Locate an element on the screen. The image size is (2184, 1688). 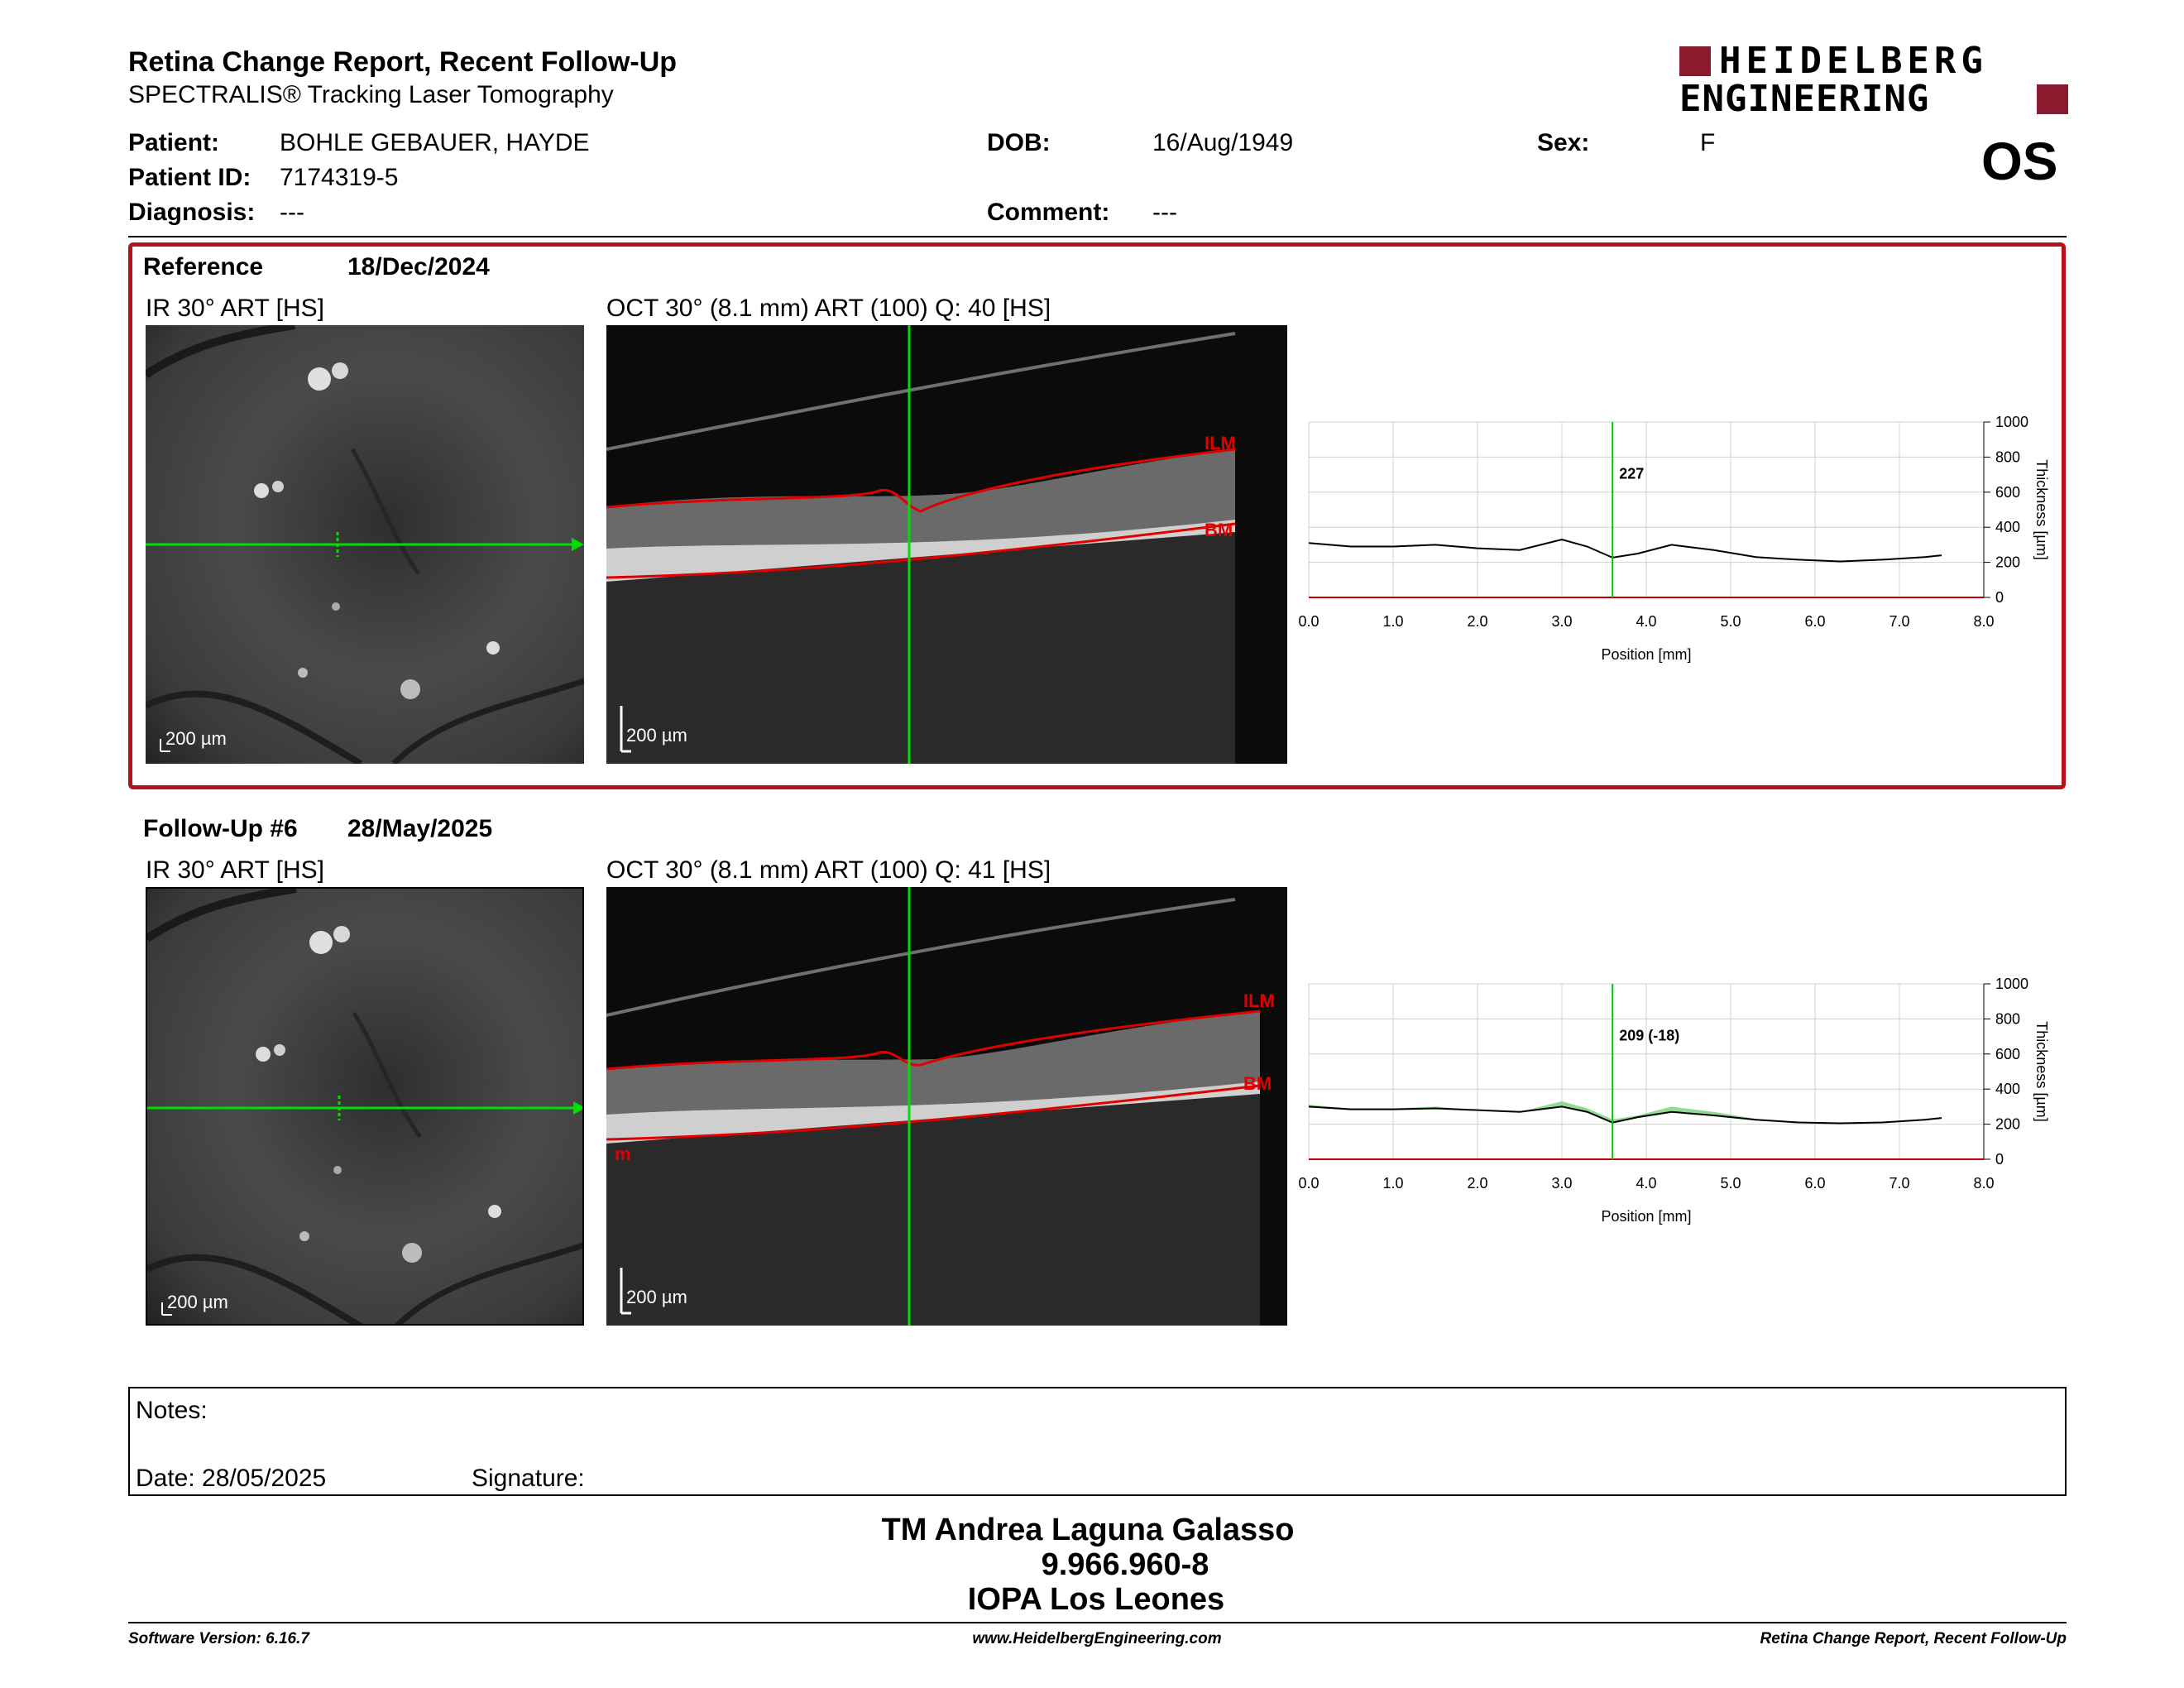
diagnosis-label: Diagnosis: is located at coordinates (192, 212).